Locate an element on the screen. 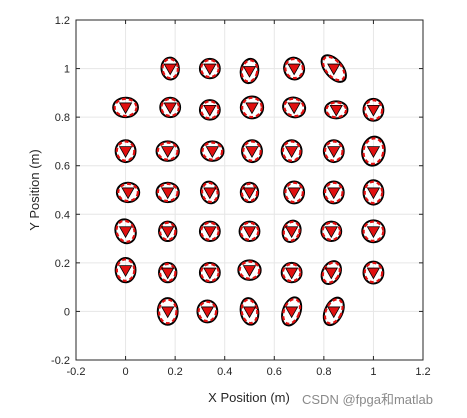 The image size is (467, 418). y-tick-label: -0.2 is located at coordinates (60, 361).